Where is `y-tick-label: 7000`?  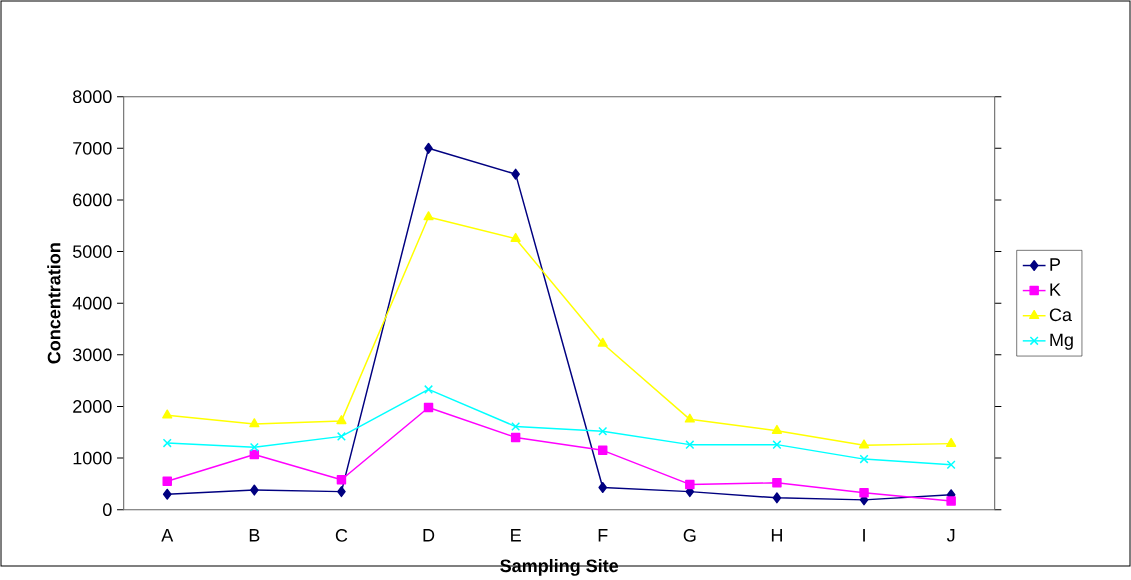 y-tick-label: 7000 is located at coordinates (92, 148).